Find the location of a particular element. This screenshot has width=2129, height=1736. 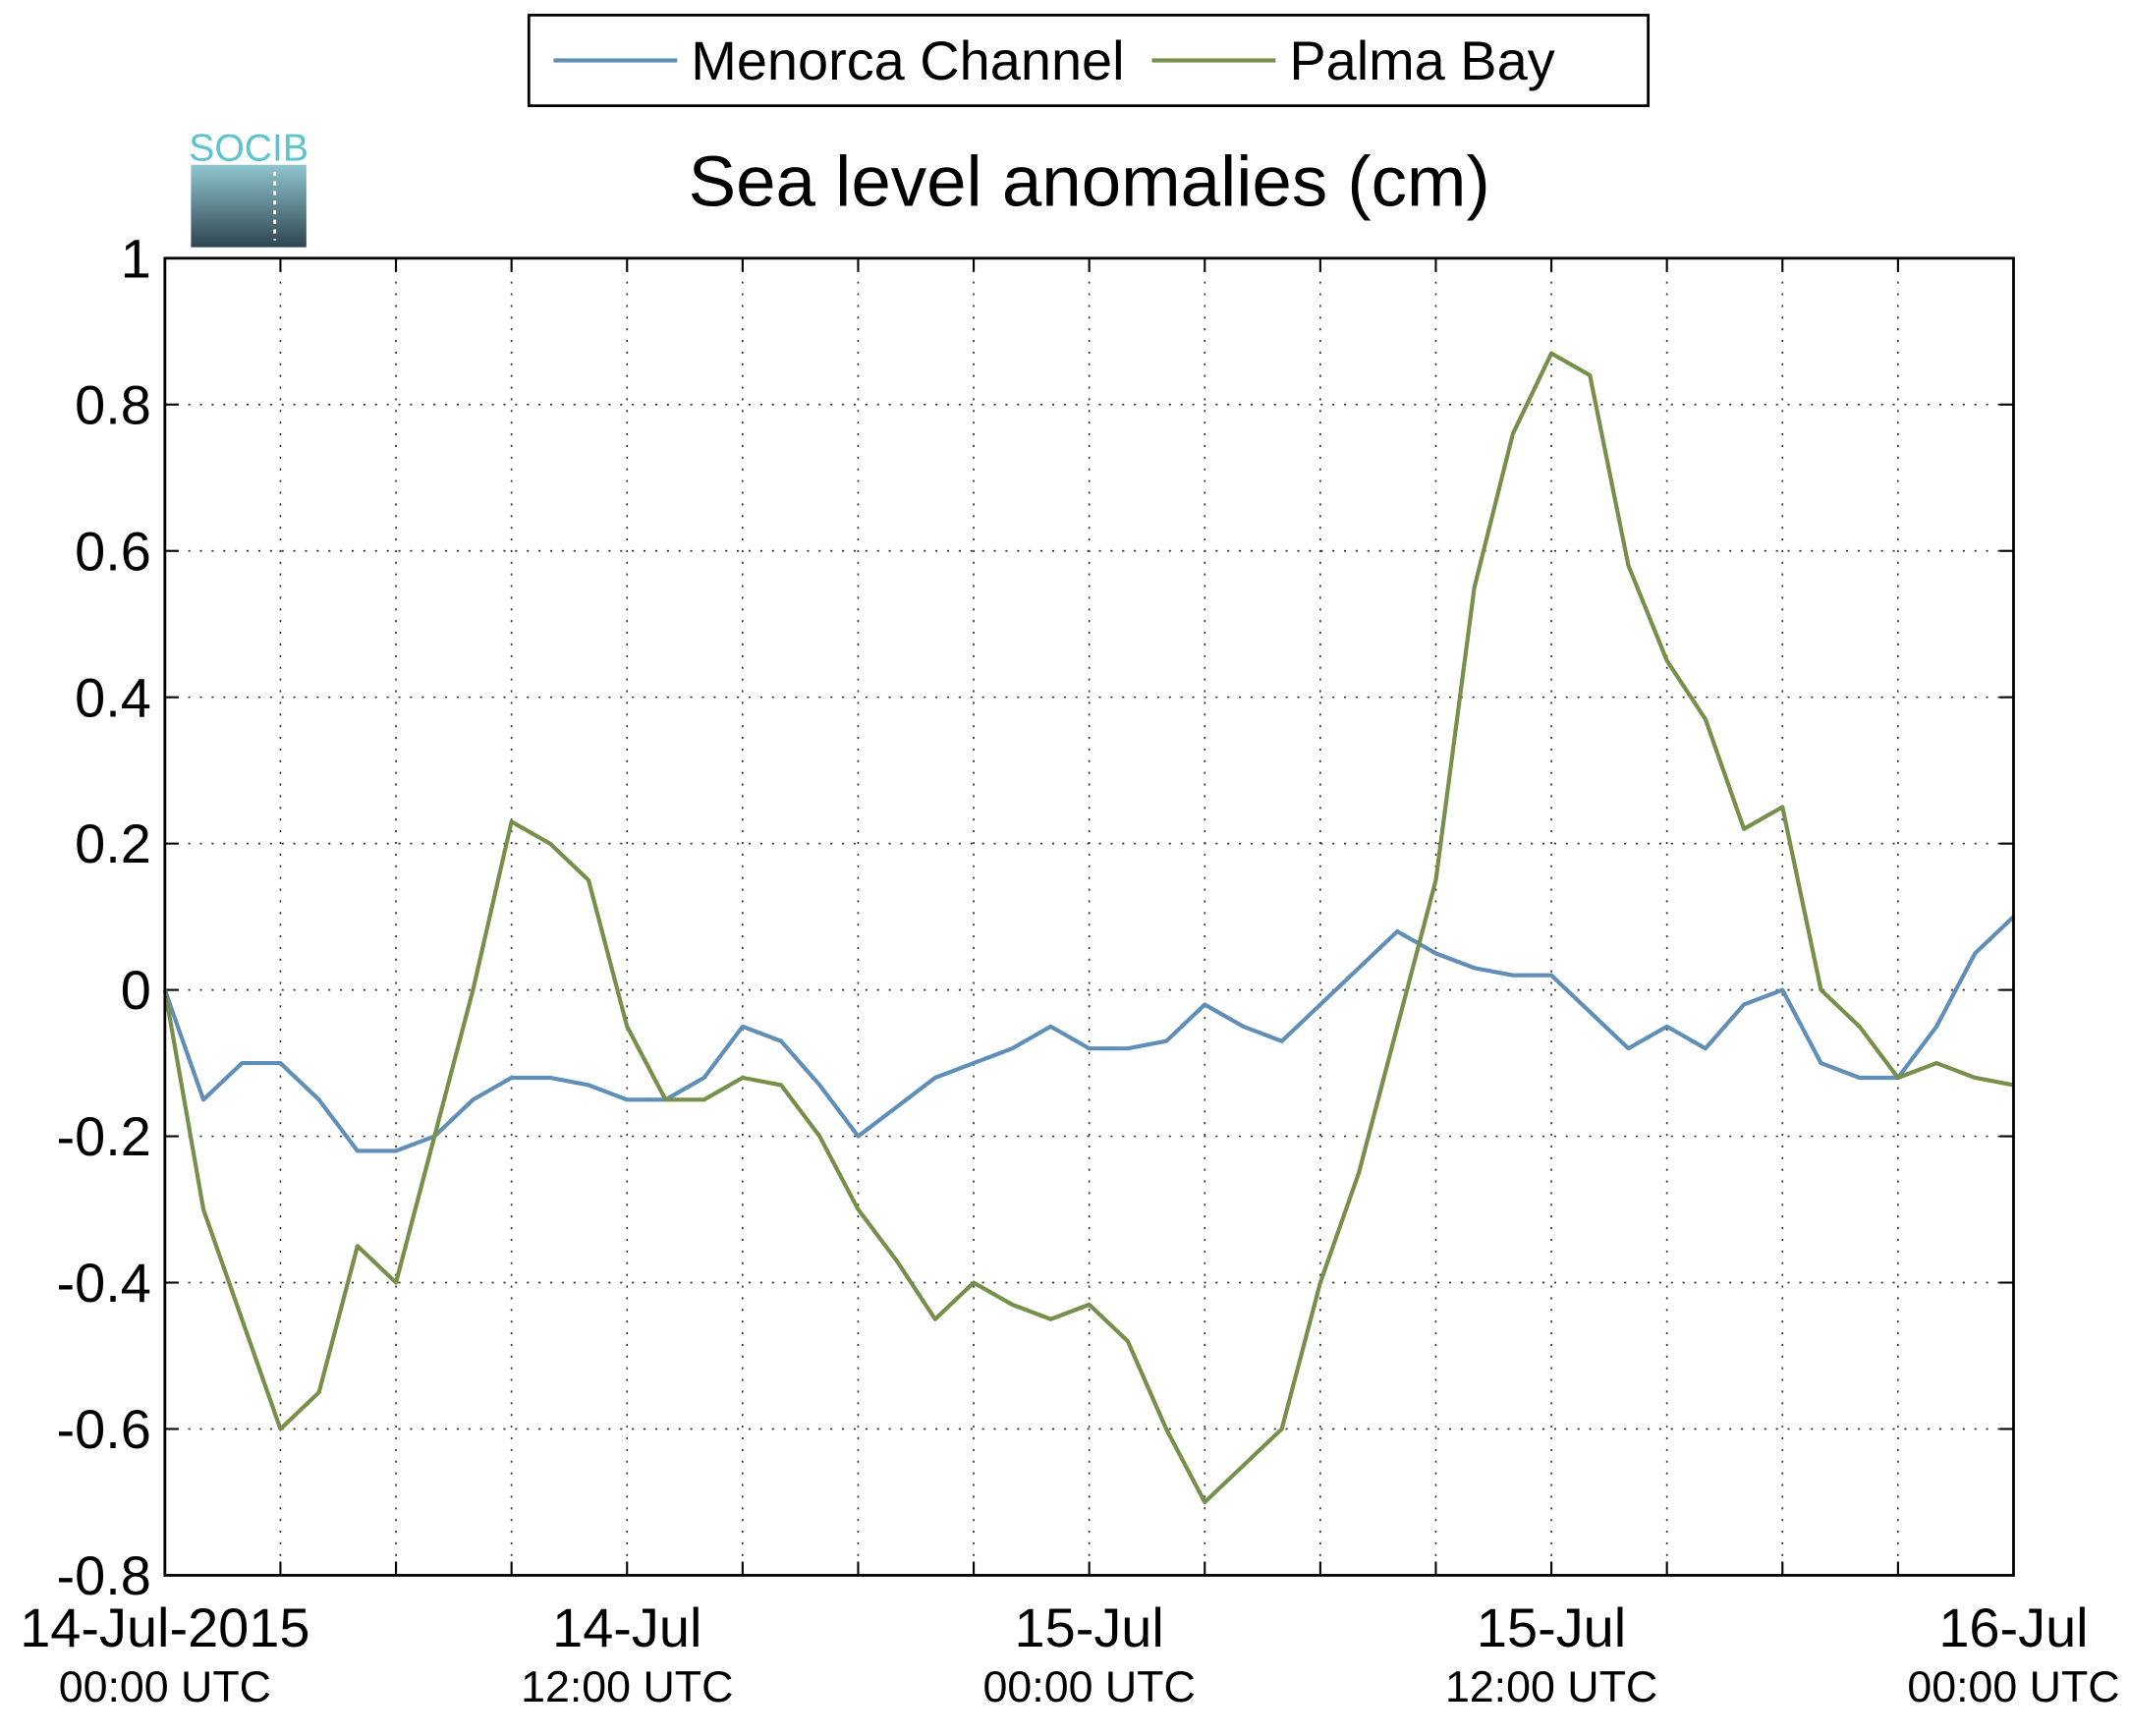

y-tick-label: 0 is located at coordinates (136, 990).